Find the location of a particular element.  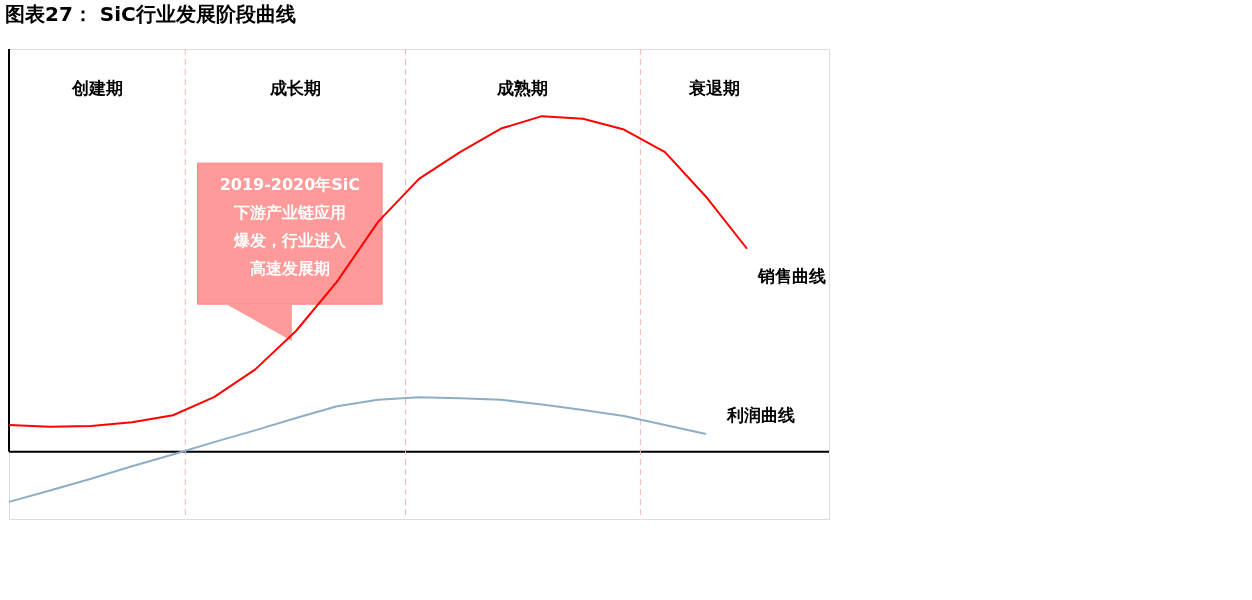

series-label: 利润曲线 is located at coordinates (760, 415).